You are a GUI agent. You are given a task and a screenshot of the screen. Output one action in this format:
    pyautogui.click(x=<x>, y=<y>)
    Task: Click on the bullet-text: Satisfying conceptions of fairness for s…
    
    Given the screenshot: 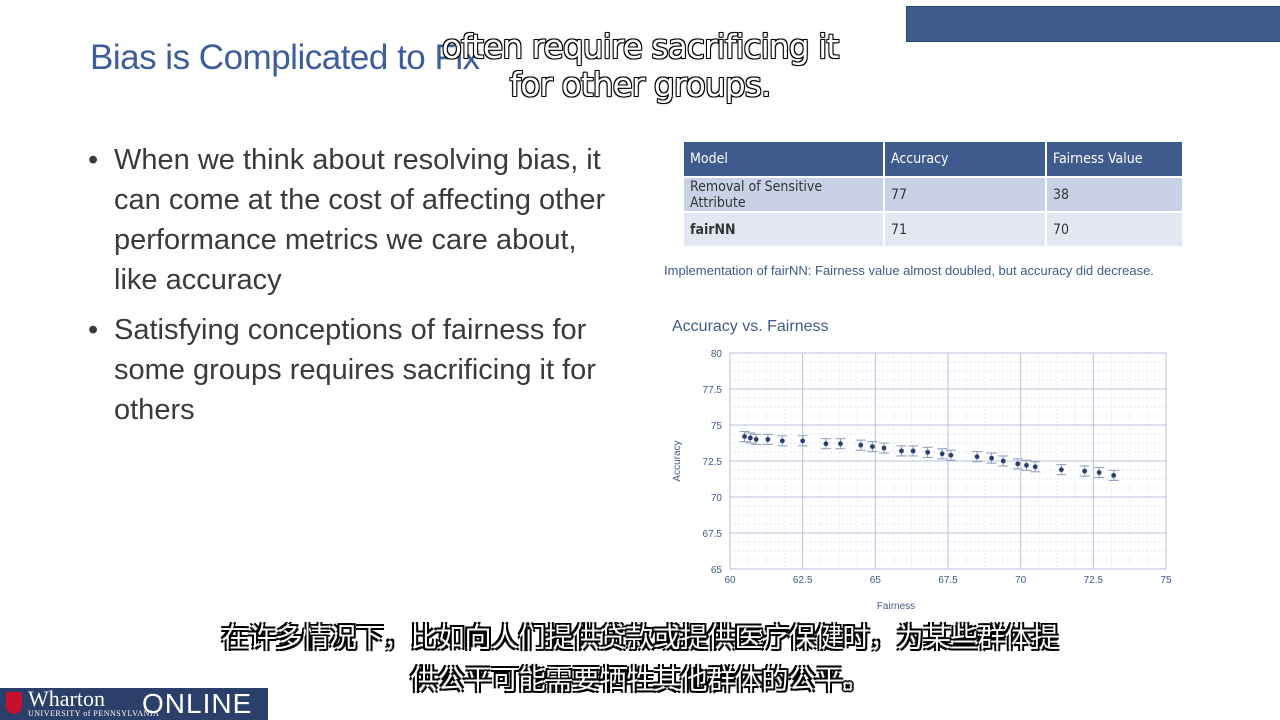 What is the action you would take?
    pyautogui.click(x=355, y=370)
    